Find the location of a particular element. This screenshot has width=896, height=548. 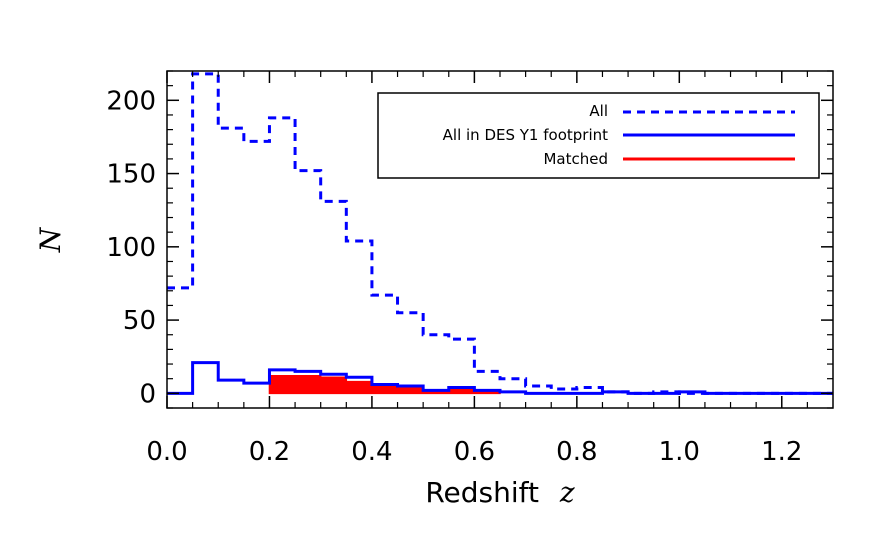

x-tick-label: 1.0 is located at coordinates (679, 452).